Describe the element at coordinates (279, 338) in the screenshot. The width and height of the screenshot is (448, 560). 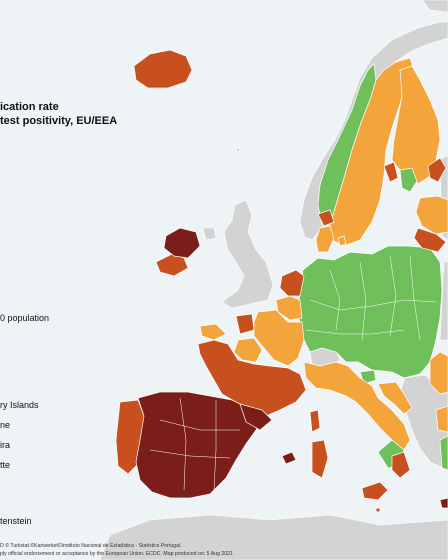
I see `france-orange-north` at that location.